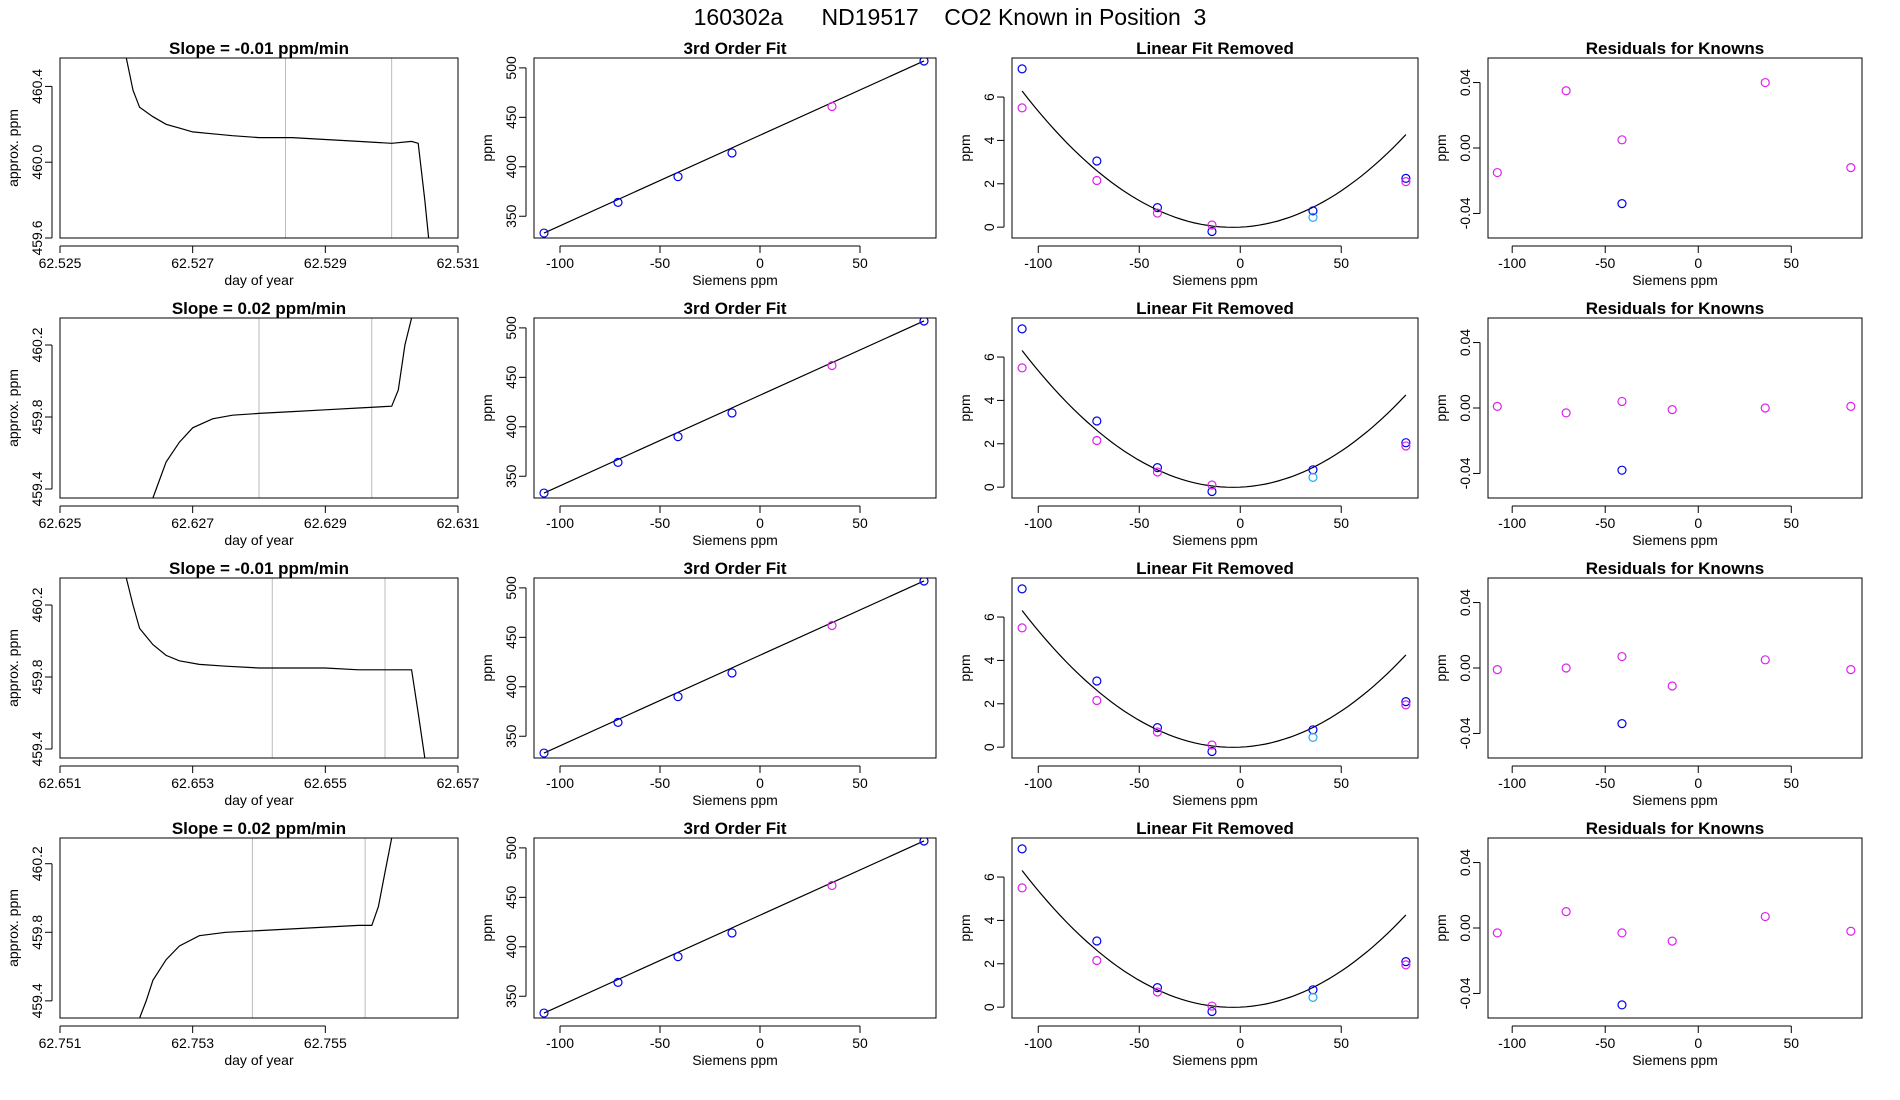  Describe the element at coordinates (1214, 159) in the screenshot. I see `fit-curve` at that location.